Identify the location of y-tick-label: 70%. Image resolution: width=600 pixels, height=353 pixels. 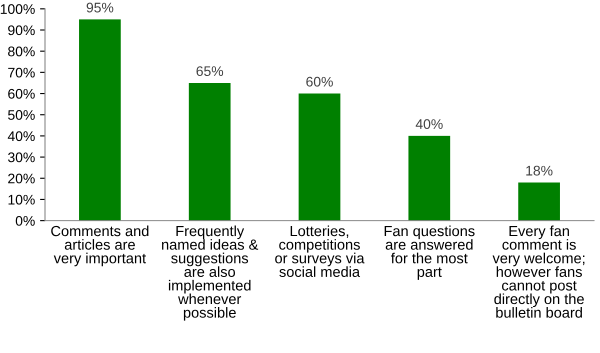
(21, 73).